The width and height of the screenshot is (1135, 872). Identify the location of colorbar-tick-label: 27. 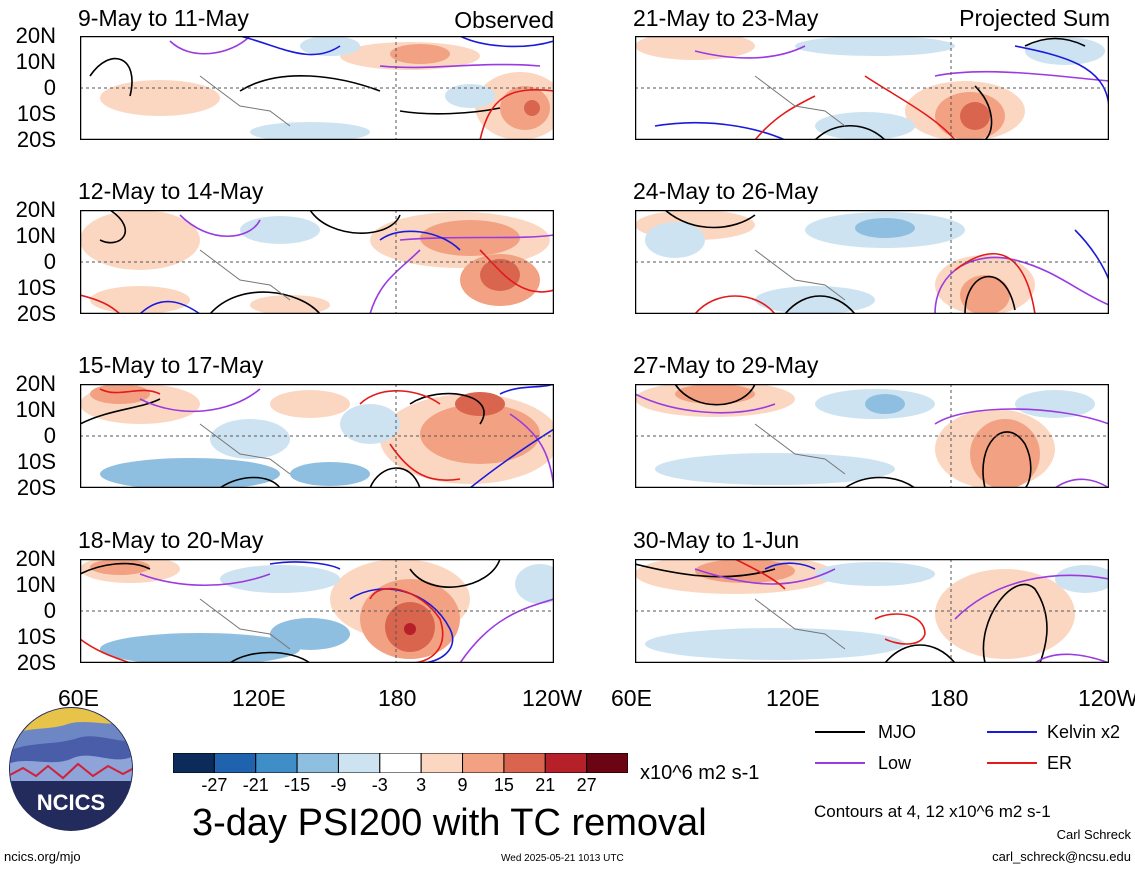
(586, 785).